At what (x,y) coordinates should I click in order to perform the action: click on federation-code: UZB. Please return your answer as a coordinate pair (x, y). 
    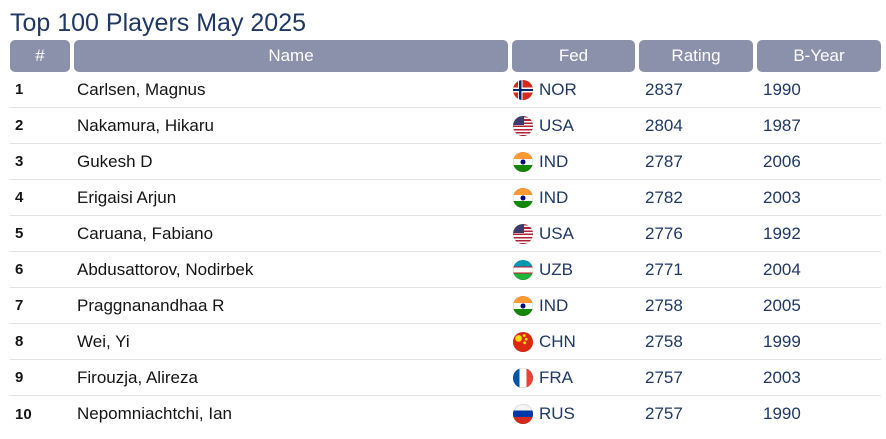
    Looking at the image, I should click on (556, 269).